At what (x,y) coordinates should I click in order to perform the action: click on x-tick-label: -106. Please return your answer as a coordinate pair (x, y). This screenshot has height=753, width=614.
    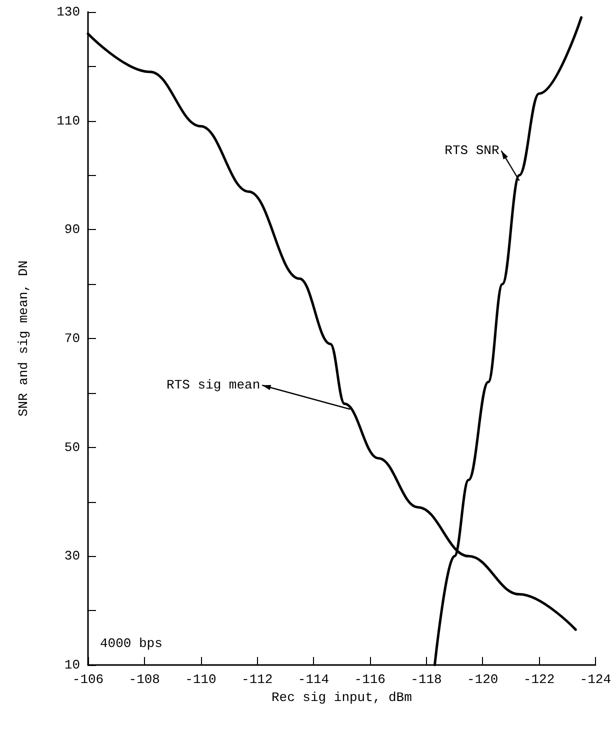
    Looking at the image, I should click on (88, 679).